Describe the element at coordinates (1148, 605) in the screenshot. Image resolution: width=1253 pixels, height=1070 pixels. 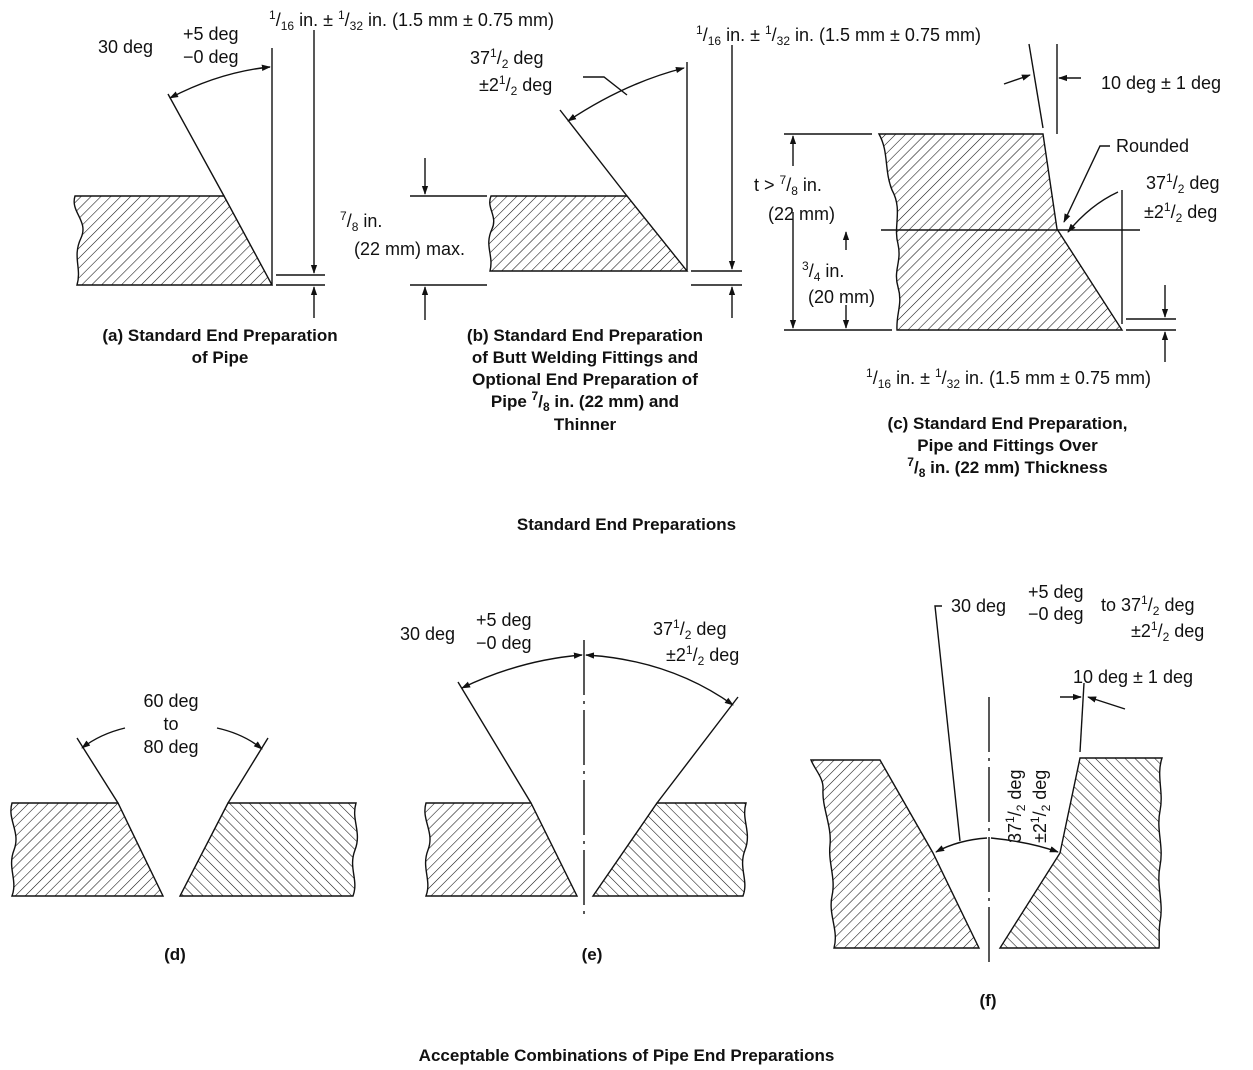
I see `angle-label-f-right: to 371/2 deg` at that location.